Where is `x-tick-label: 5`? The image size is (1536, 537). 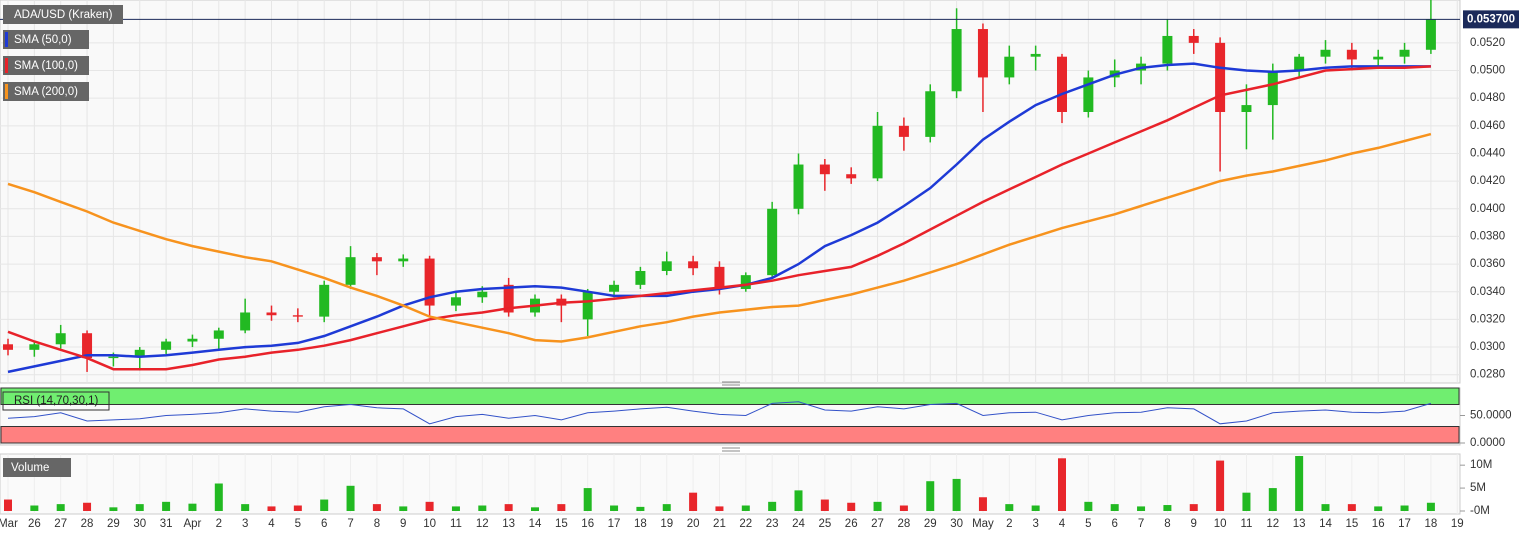
x-tick-label: 5 is located at coordinates (298, 524).